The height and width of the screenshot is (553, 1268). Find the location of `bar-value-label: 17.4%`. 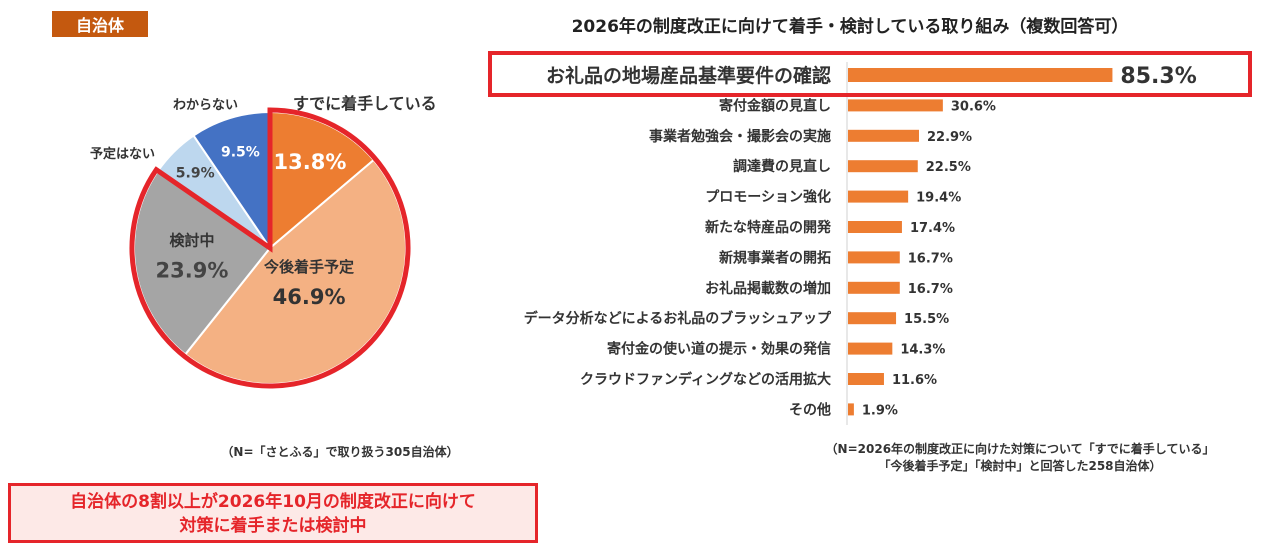

bar-value-label: 17.4% is located at coordinates (932, 228).